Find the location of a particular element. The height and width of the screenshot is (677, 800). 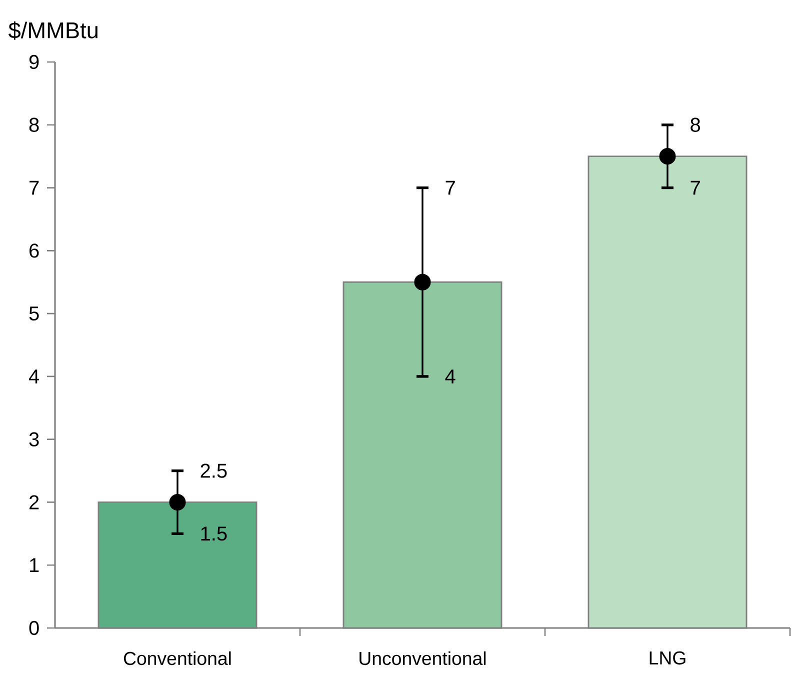

y-tick-label: 4 is located at coordinates (34, 377).